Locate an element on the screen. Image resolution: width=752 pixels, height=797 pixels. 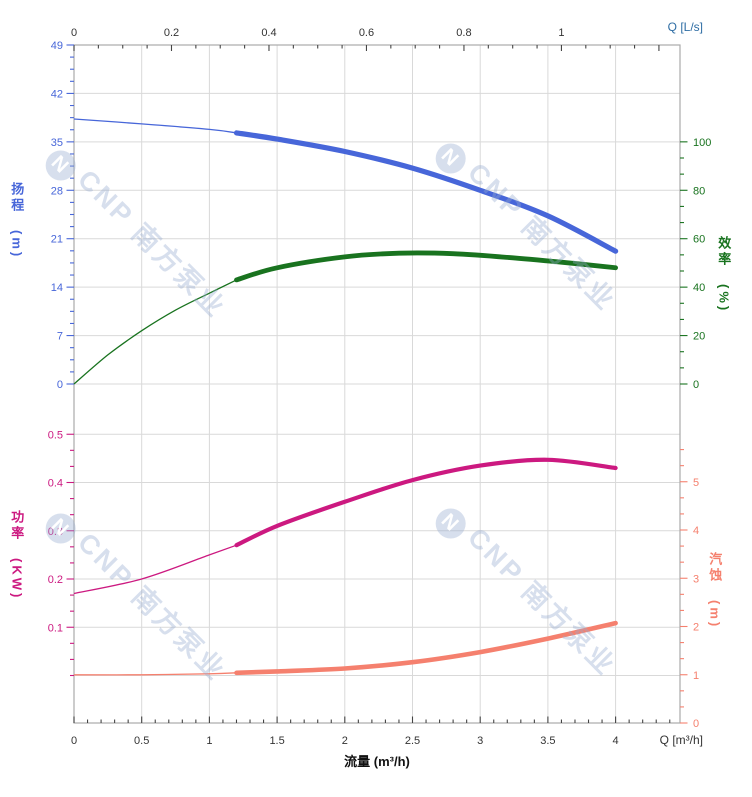
npsh-axis-title: 汽蚀 (m) is located at coordinates (715, 590).